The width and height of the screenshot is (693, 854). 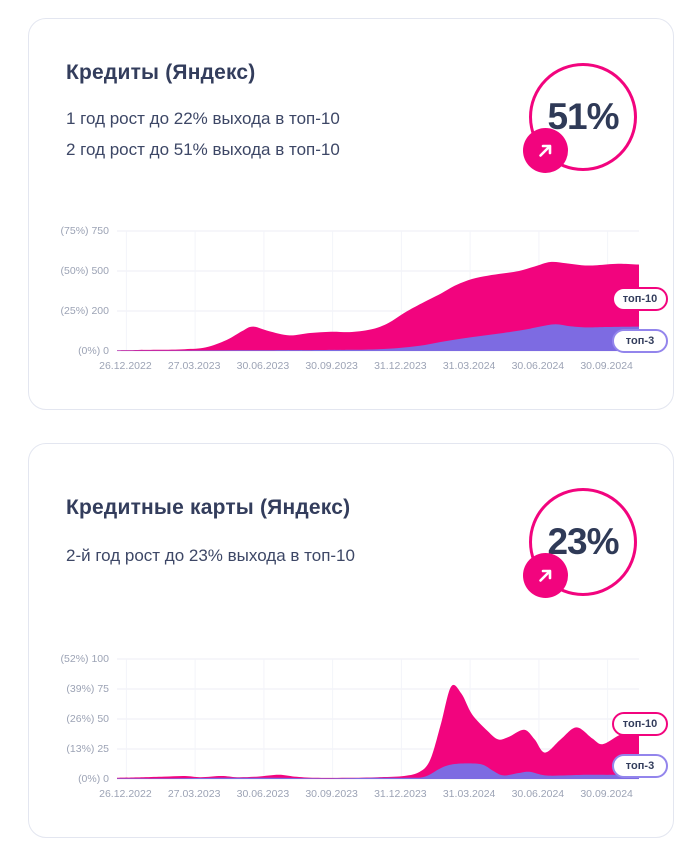 What do you see at coordinates (84, 311) in the screenshot?
I see `y-axis-label: (25%) 200` at bounding box center [84, 311].